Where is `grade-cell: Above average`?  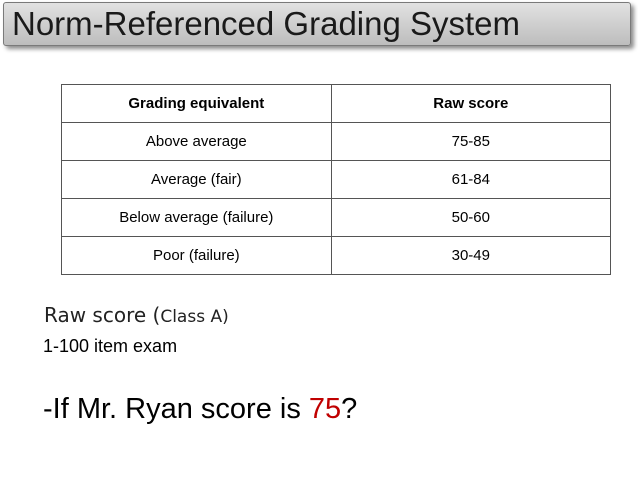 grade-cell: Above average is located at coordinates (196, 141).